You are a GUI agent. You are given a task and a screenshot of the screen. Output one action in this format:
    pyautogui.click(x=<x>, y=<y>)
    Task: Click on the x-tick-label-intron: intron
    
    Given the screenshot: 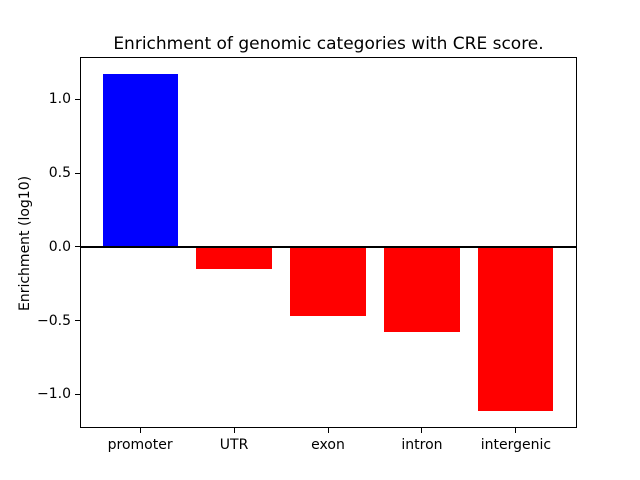 What is the action you would take?
    pyautogui.click(x=422, y=444)
    